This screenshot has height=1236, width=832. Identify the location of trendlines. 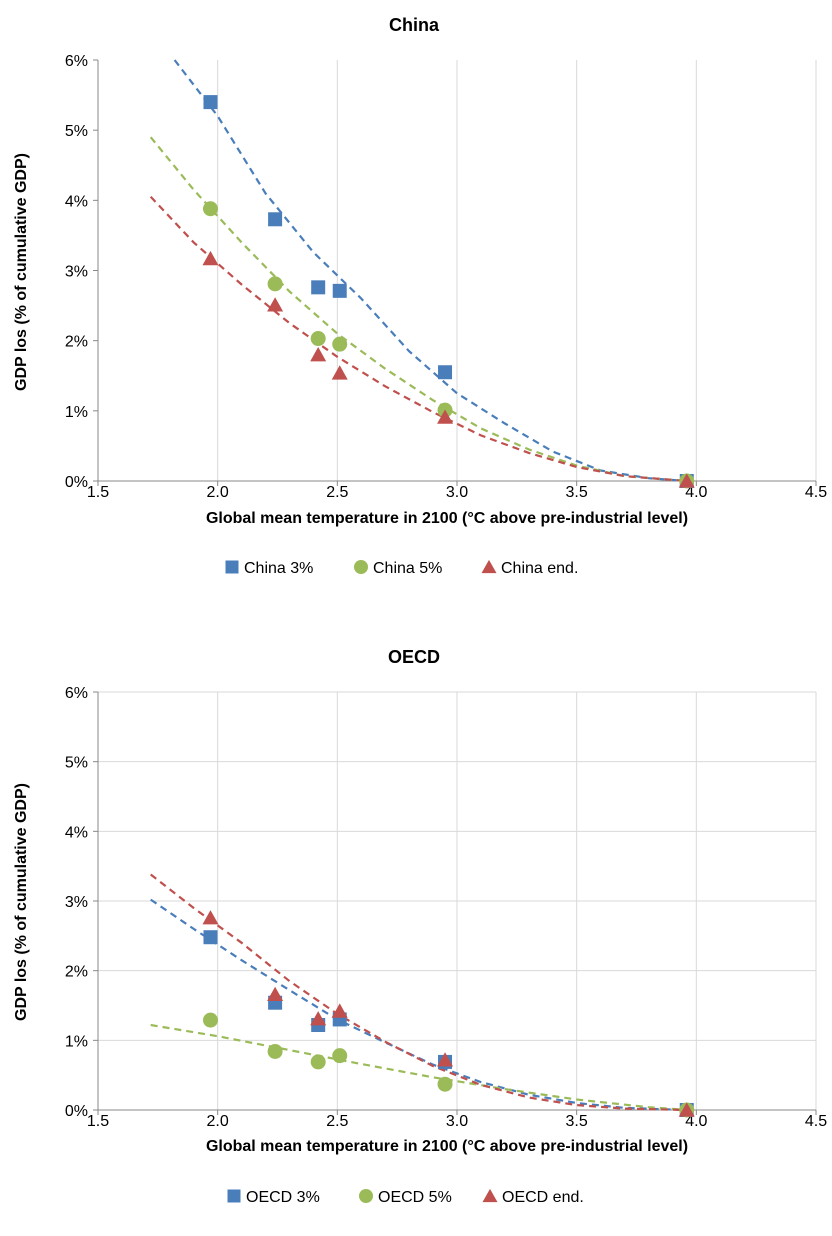
(418, 992).